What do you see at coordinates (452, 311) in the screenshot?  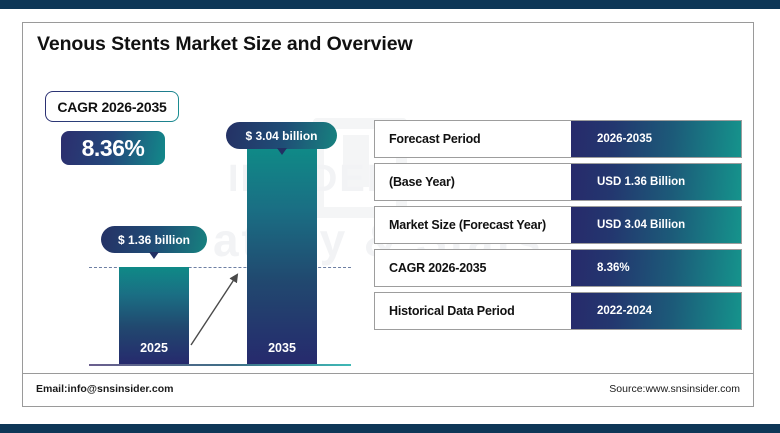 I see `table-row-key: Historical Data Period` at bounding box center [452, 311].